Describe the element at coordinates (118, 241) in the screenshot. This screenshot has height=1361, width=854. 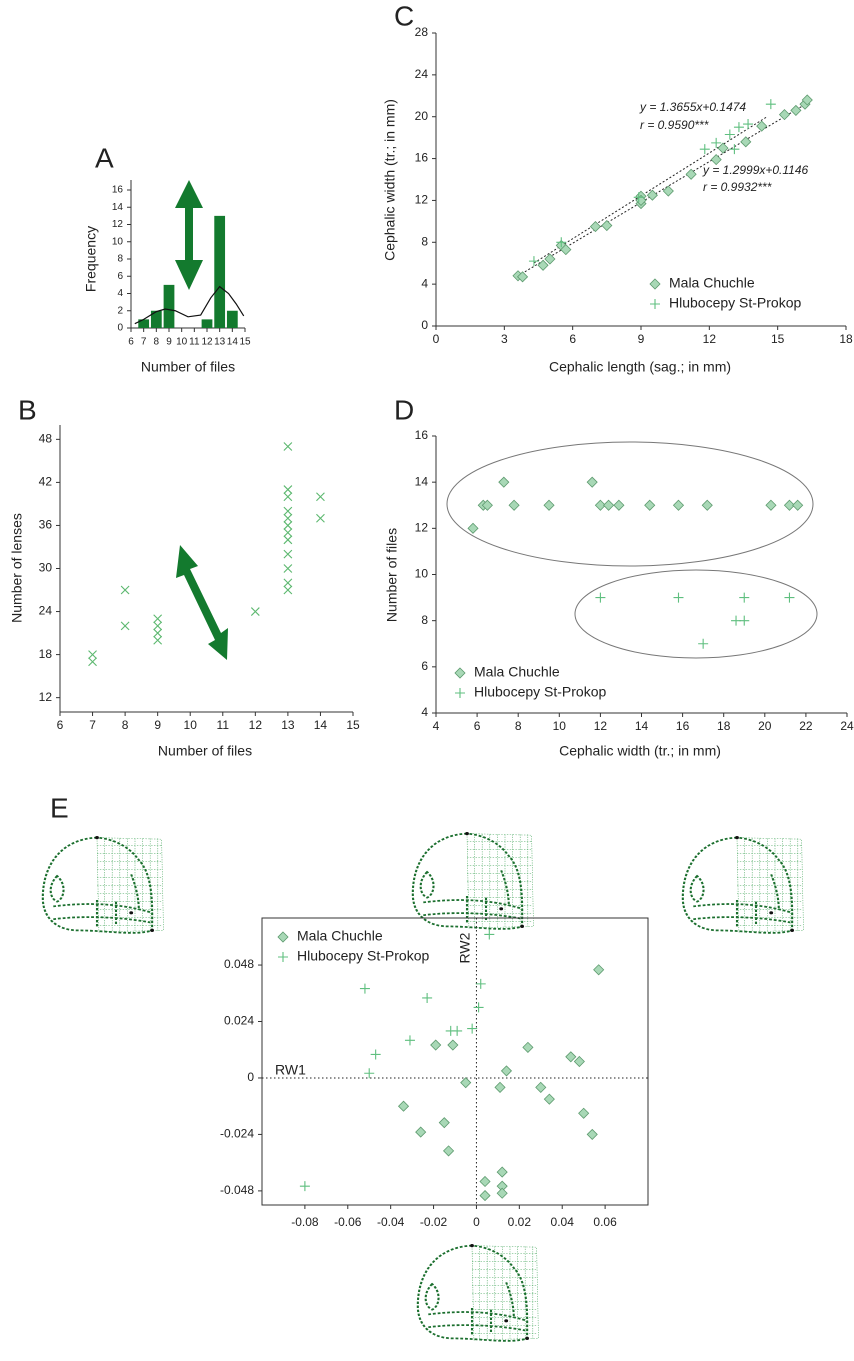
I see `y-tick-label: 10` at that location.